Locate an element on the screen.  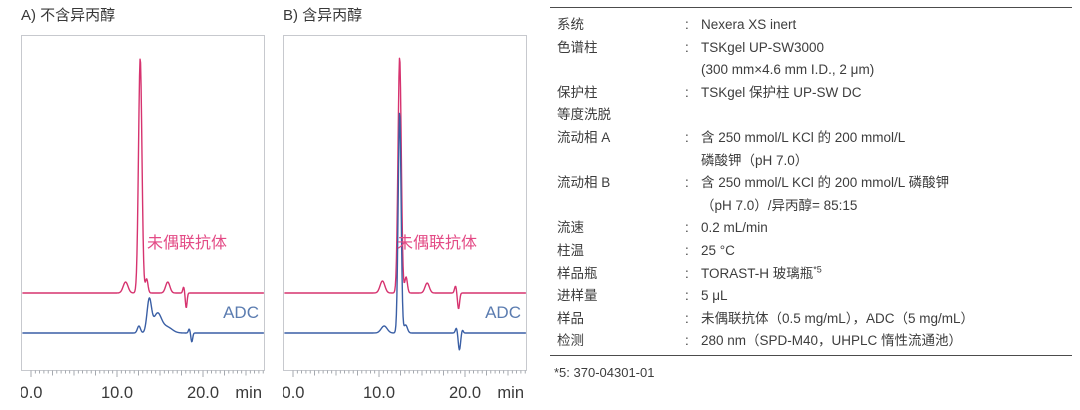
panel-b-title: B) 含异丙醇 is located at coordinates (323, 15).